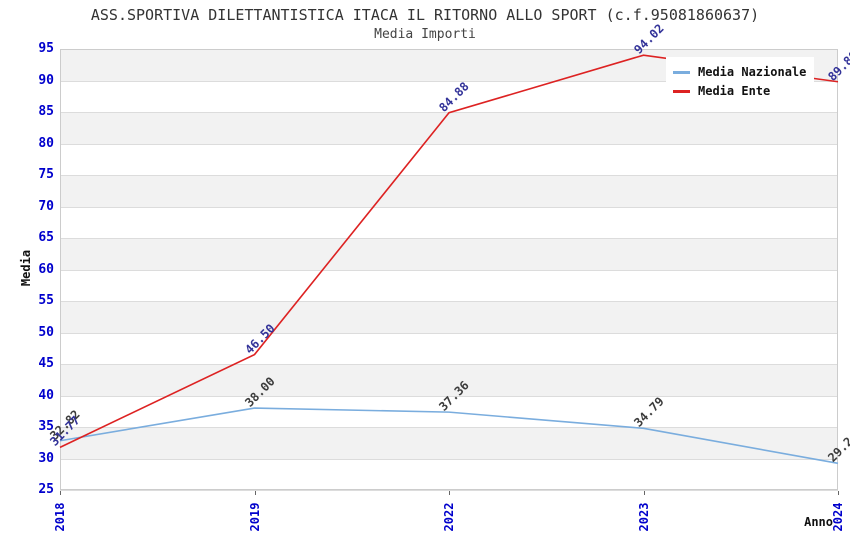 The height and width of the screenshot is (550, 850). Describe the element at coordinates (838, 517) in the screenshot. I see `x-tick-label: 2024` at that location.